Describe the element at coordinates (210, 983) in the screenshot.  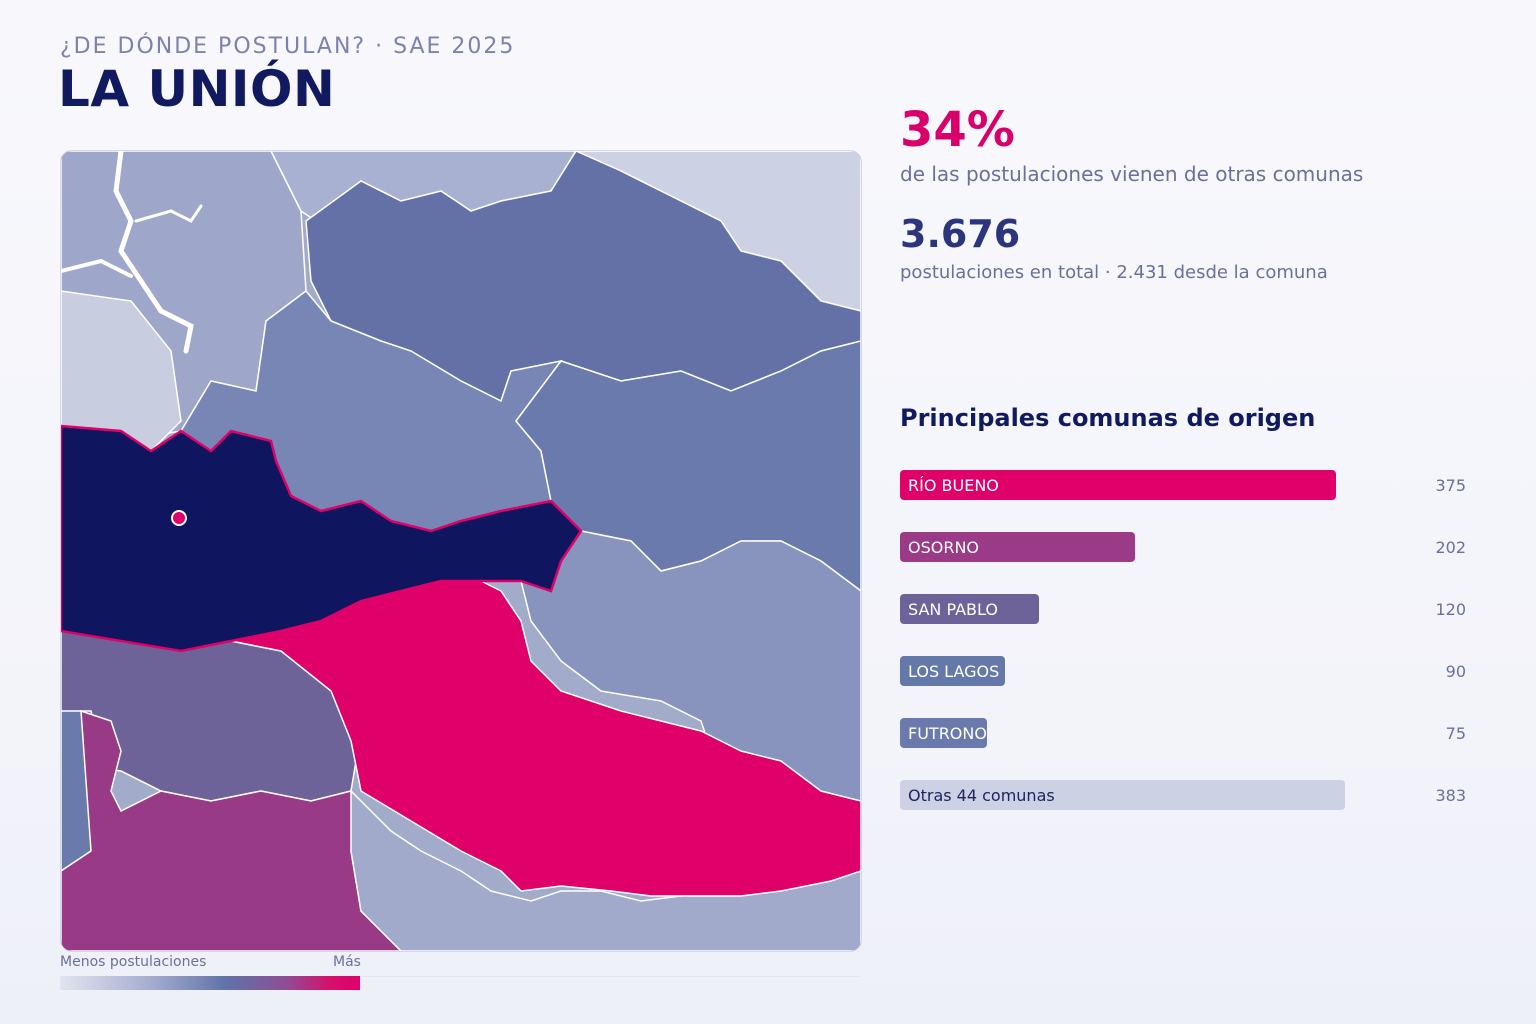
I see `legend-gradient` at that location.